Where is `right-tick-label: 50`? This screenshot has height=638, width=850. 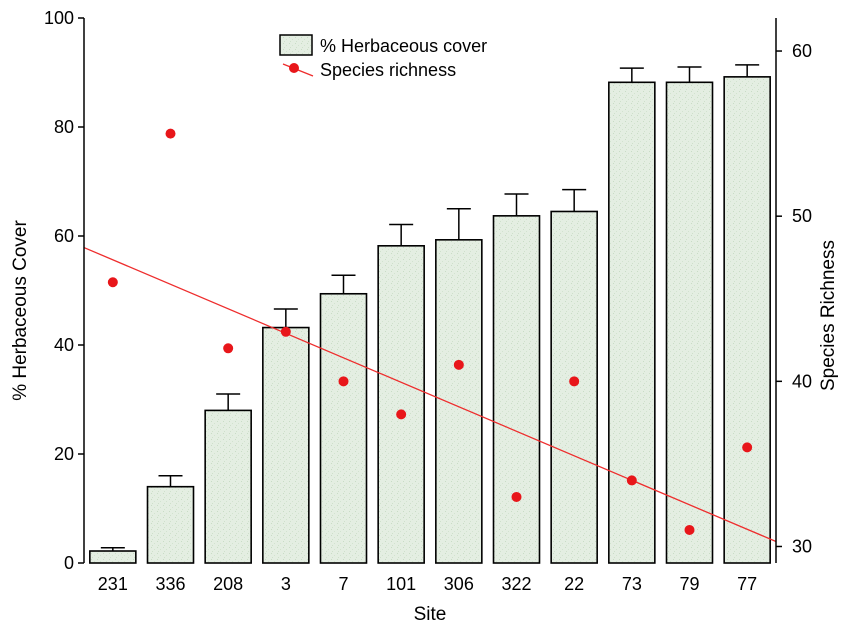
right-tick-label: 50 is located at coordinates (802, 216).